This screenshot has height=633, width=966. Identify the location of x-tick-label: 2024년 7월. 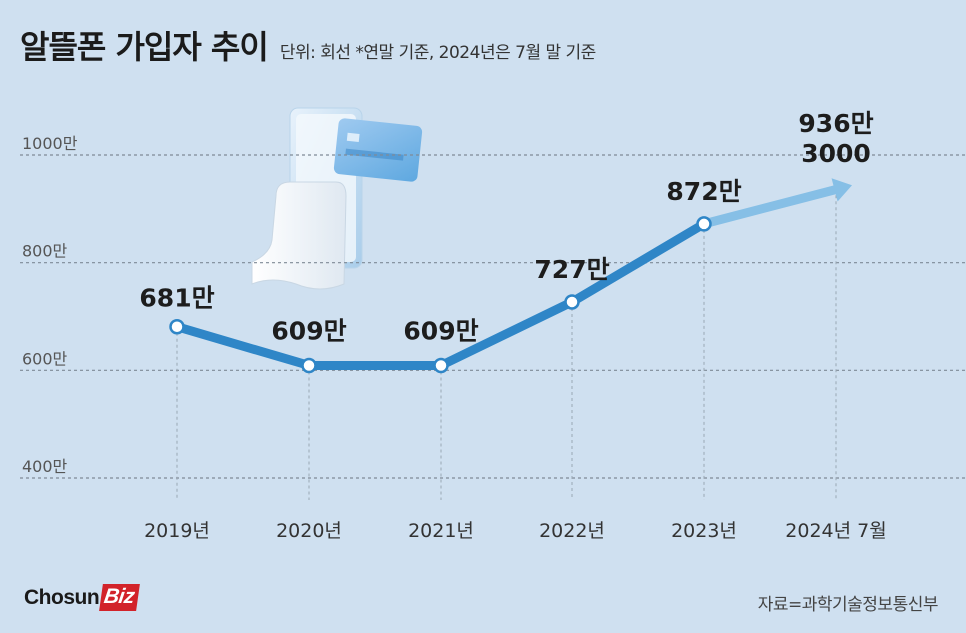
(835, 531).